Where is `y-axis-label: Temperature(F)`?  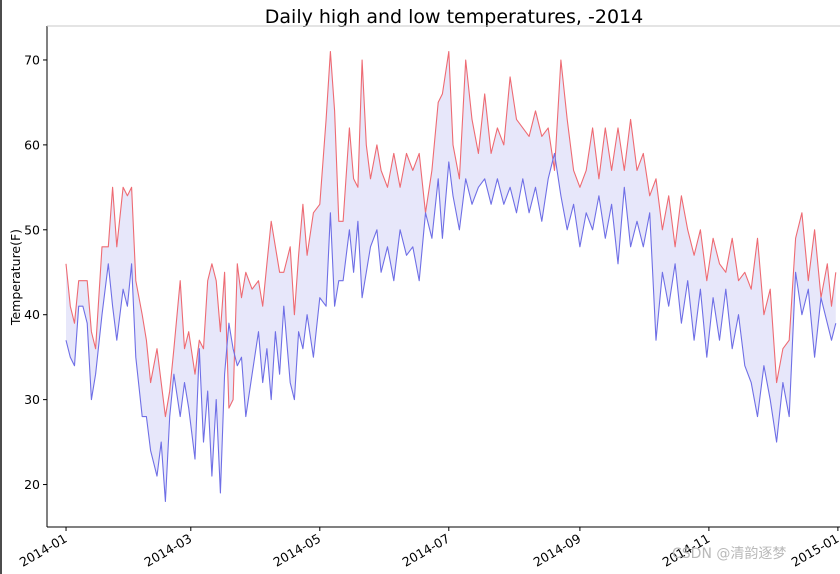 y-axis-label: Temperature(F) is located at coordinates (15, 277).